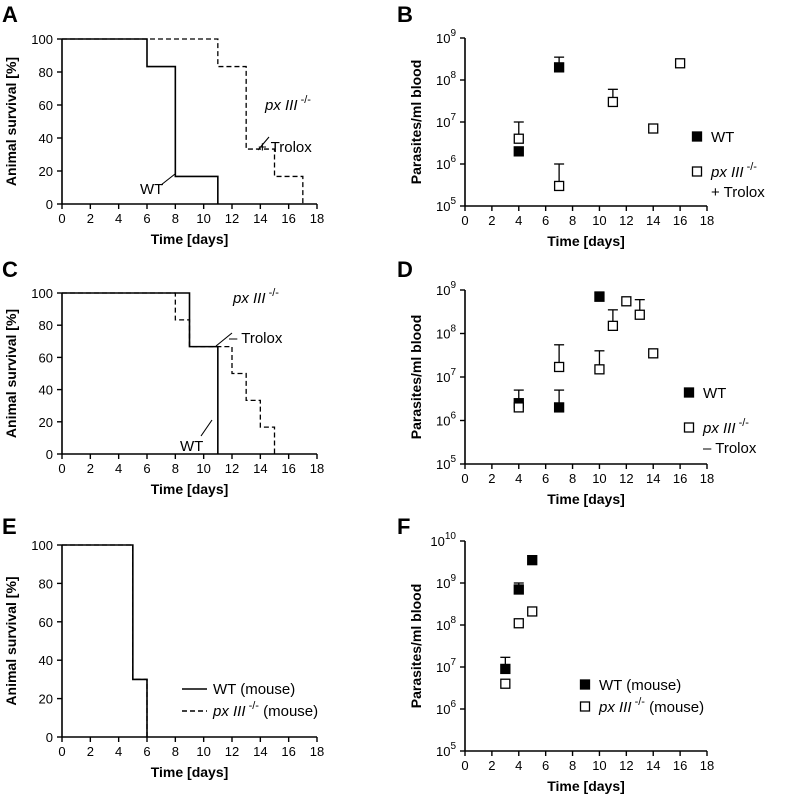 Image resolution: width=790 pixels, height=800 pixels. I want to click on survival-line-solid, so click(140, 121).